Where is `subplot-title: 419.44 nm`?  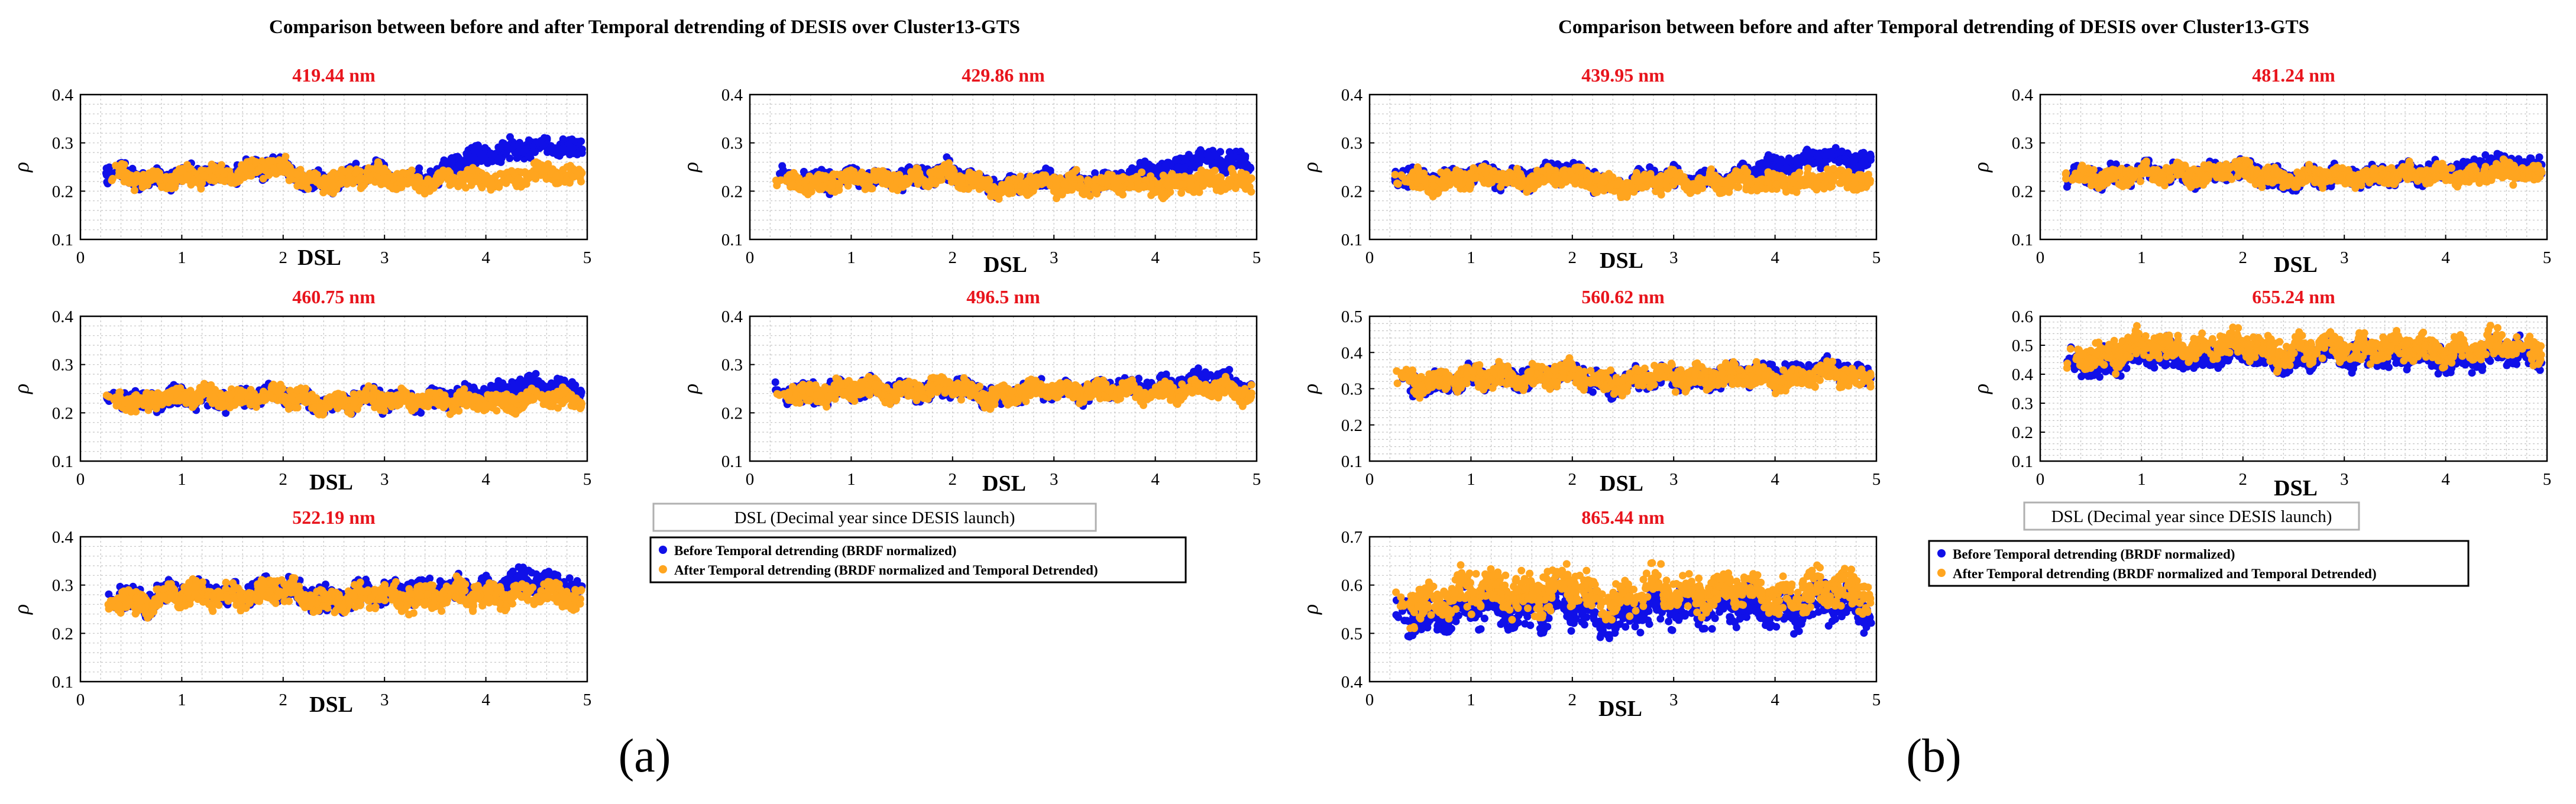 subplot-title: 419.44 nm is located at coordinates (334, 75).